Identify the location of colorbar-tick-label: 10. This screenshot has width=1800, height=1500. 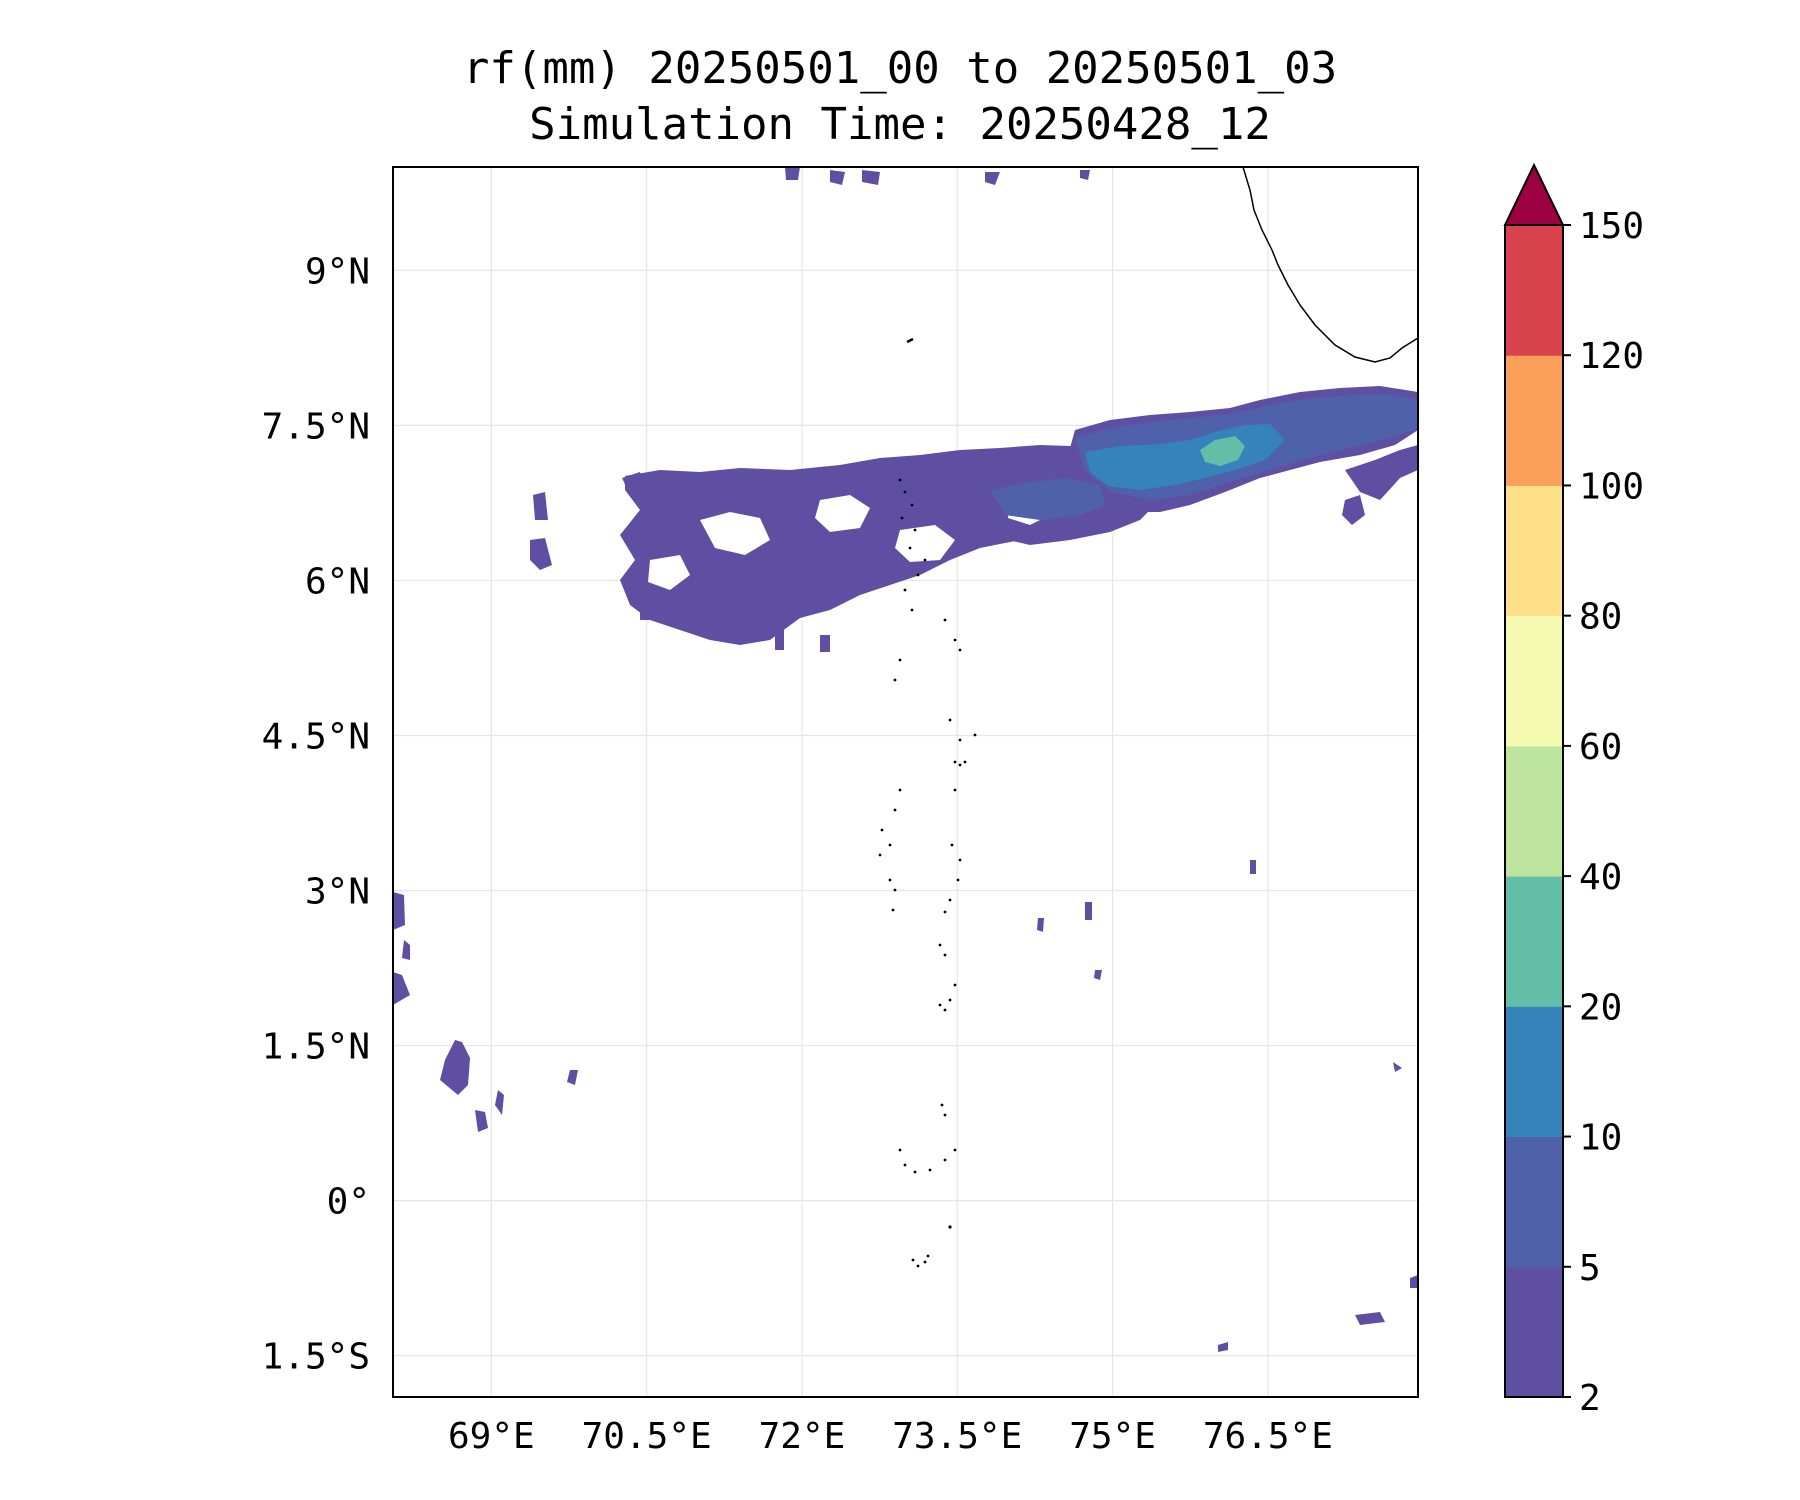
(1600, 1138).